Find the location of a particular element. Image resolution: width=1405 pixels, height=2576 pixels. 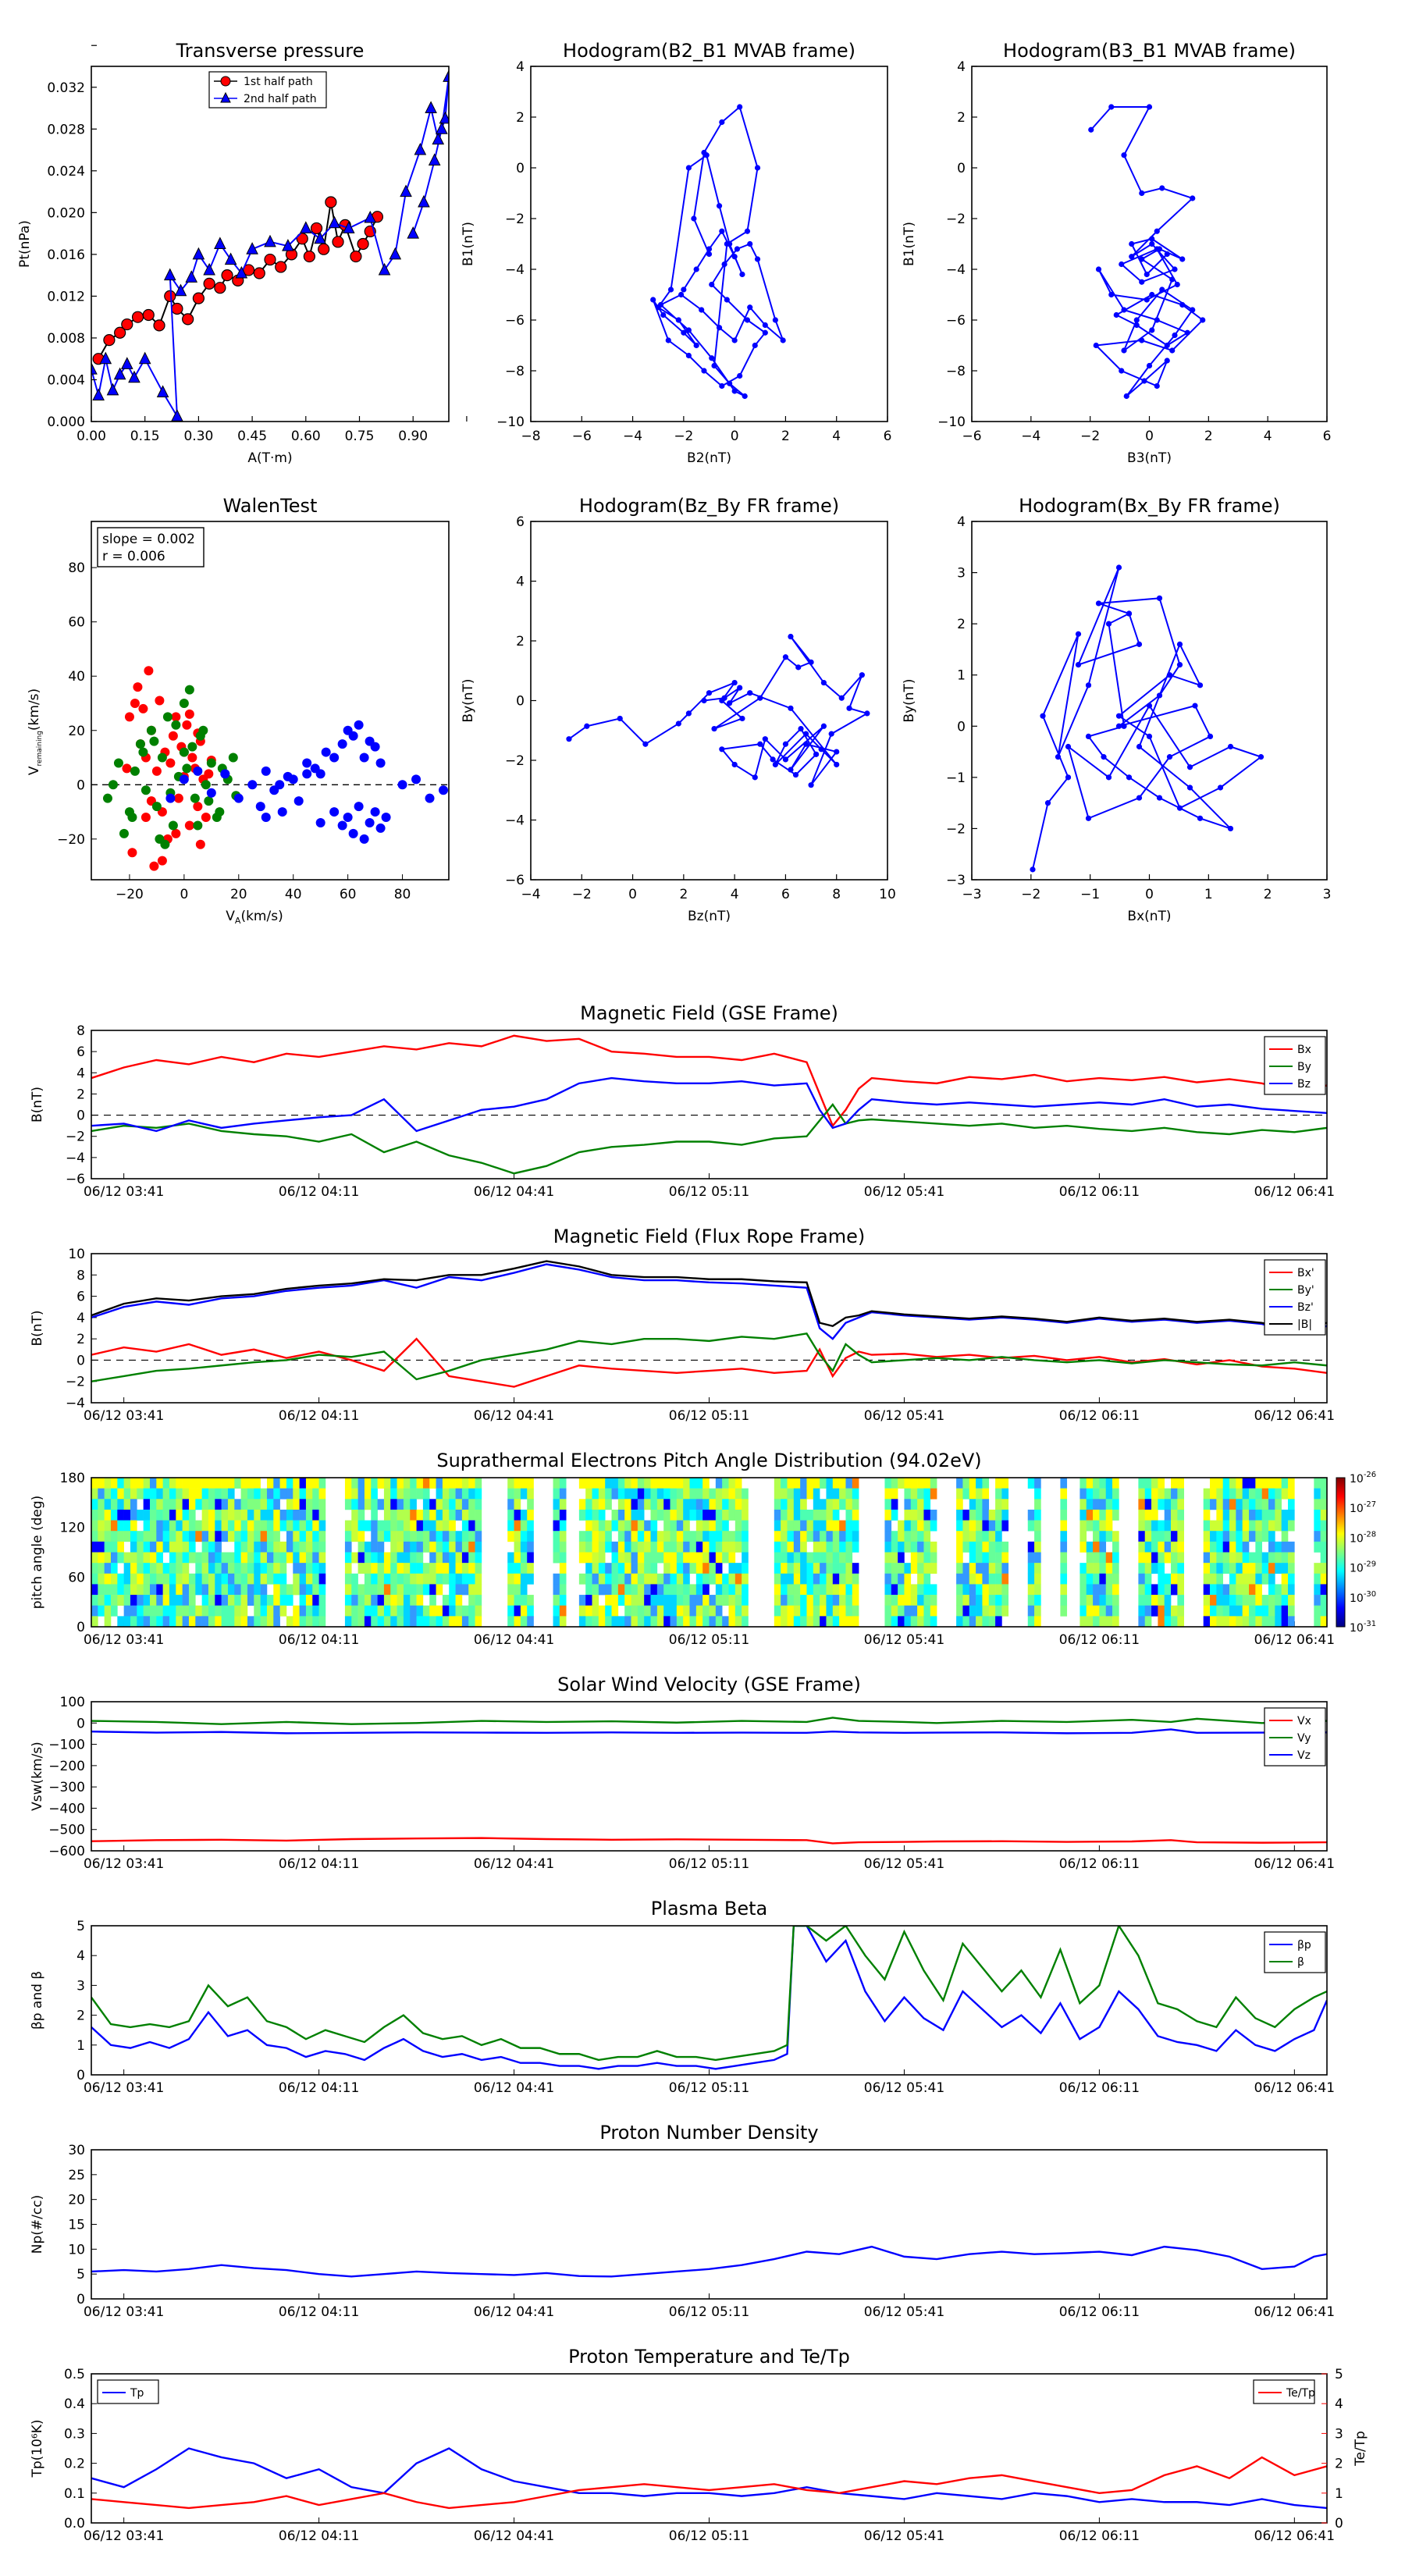

legend-label: 1st half path is located at coordinates (278, 82).